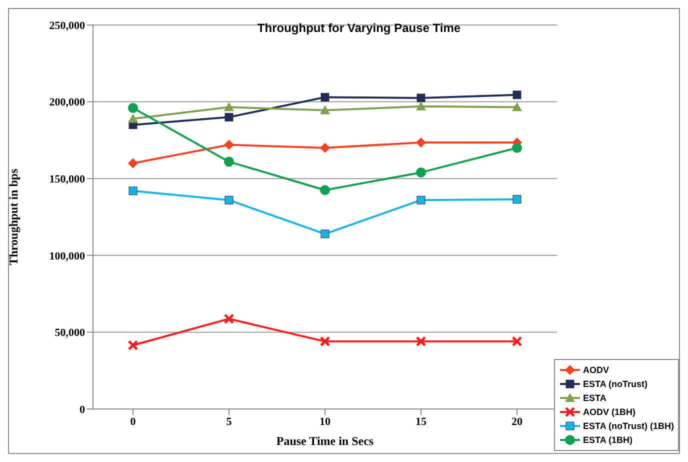 The height and width of the screenshot is (462, 688). What do you see at coordinates (13, 217) in the screenshot?
I see `y-axis-title: Throughput in bps` at bounding box center [13, 217].